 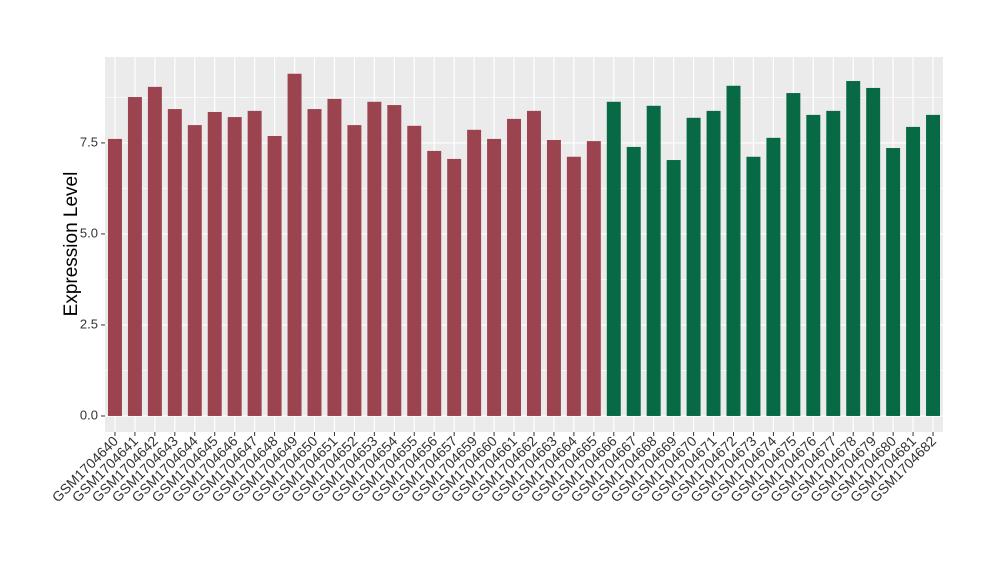 I want to click on y-tick-label: 2.5, so click(x=89, y=323).